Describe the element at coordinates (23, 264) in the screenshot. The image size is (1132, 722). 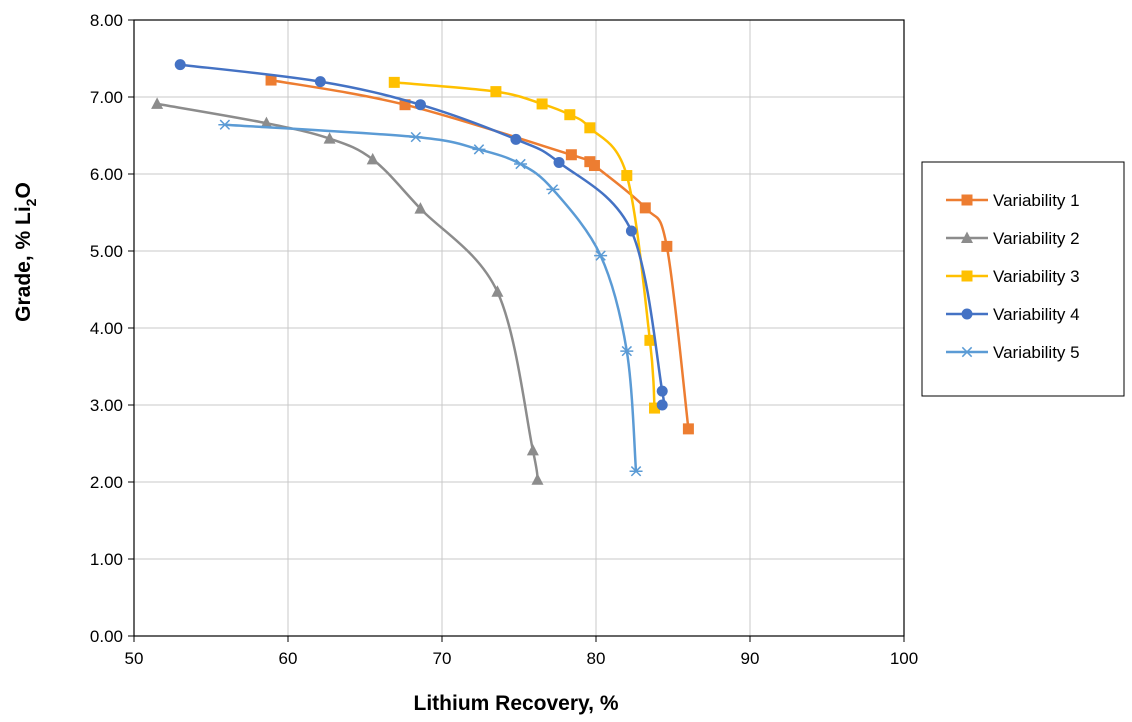
I see `y-axis-title-main: Grade, % Li` at that location.